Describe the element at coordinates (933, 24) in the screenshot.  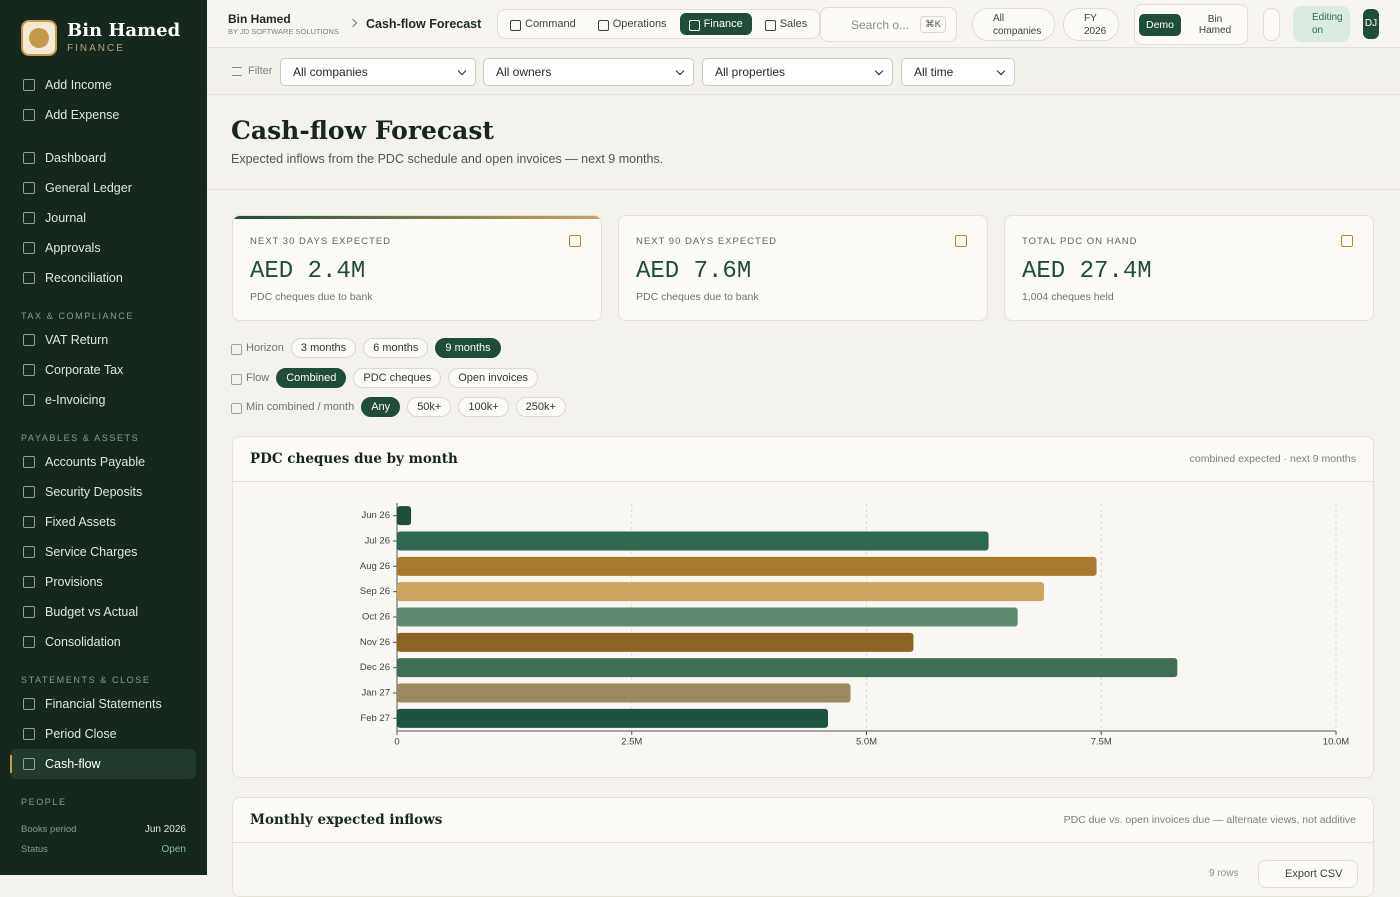
I see `shortcut: ⌘K` at that location.